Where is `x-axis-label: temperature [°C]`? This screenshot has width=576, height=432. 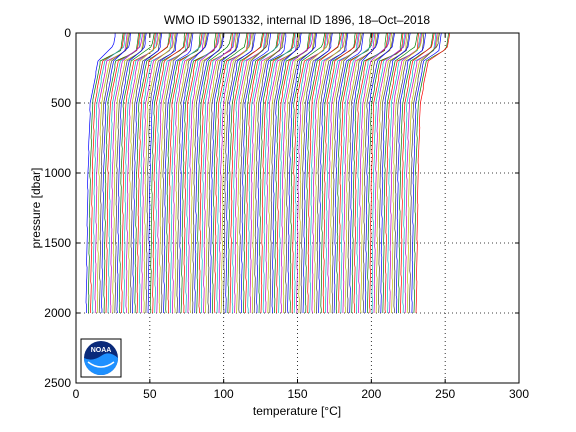
x-axis-label: temperature [°C] is located at coordinates (297, 411).